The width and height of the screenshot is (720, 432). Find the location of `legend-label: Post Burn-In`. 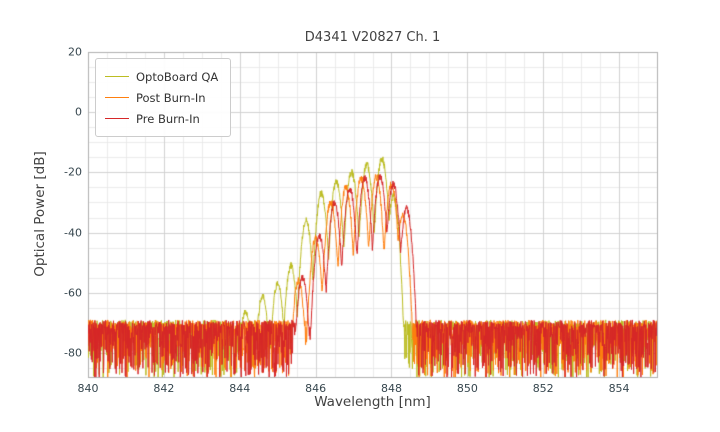

legend-label: Post Burn-In is located at coordinates (171, 97).